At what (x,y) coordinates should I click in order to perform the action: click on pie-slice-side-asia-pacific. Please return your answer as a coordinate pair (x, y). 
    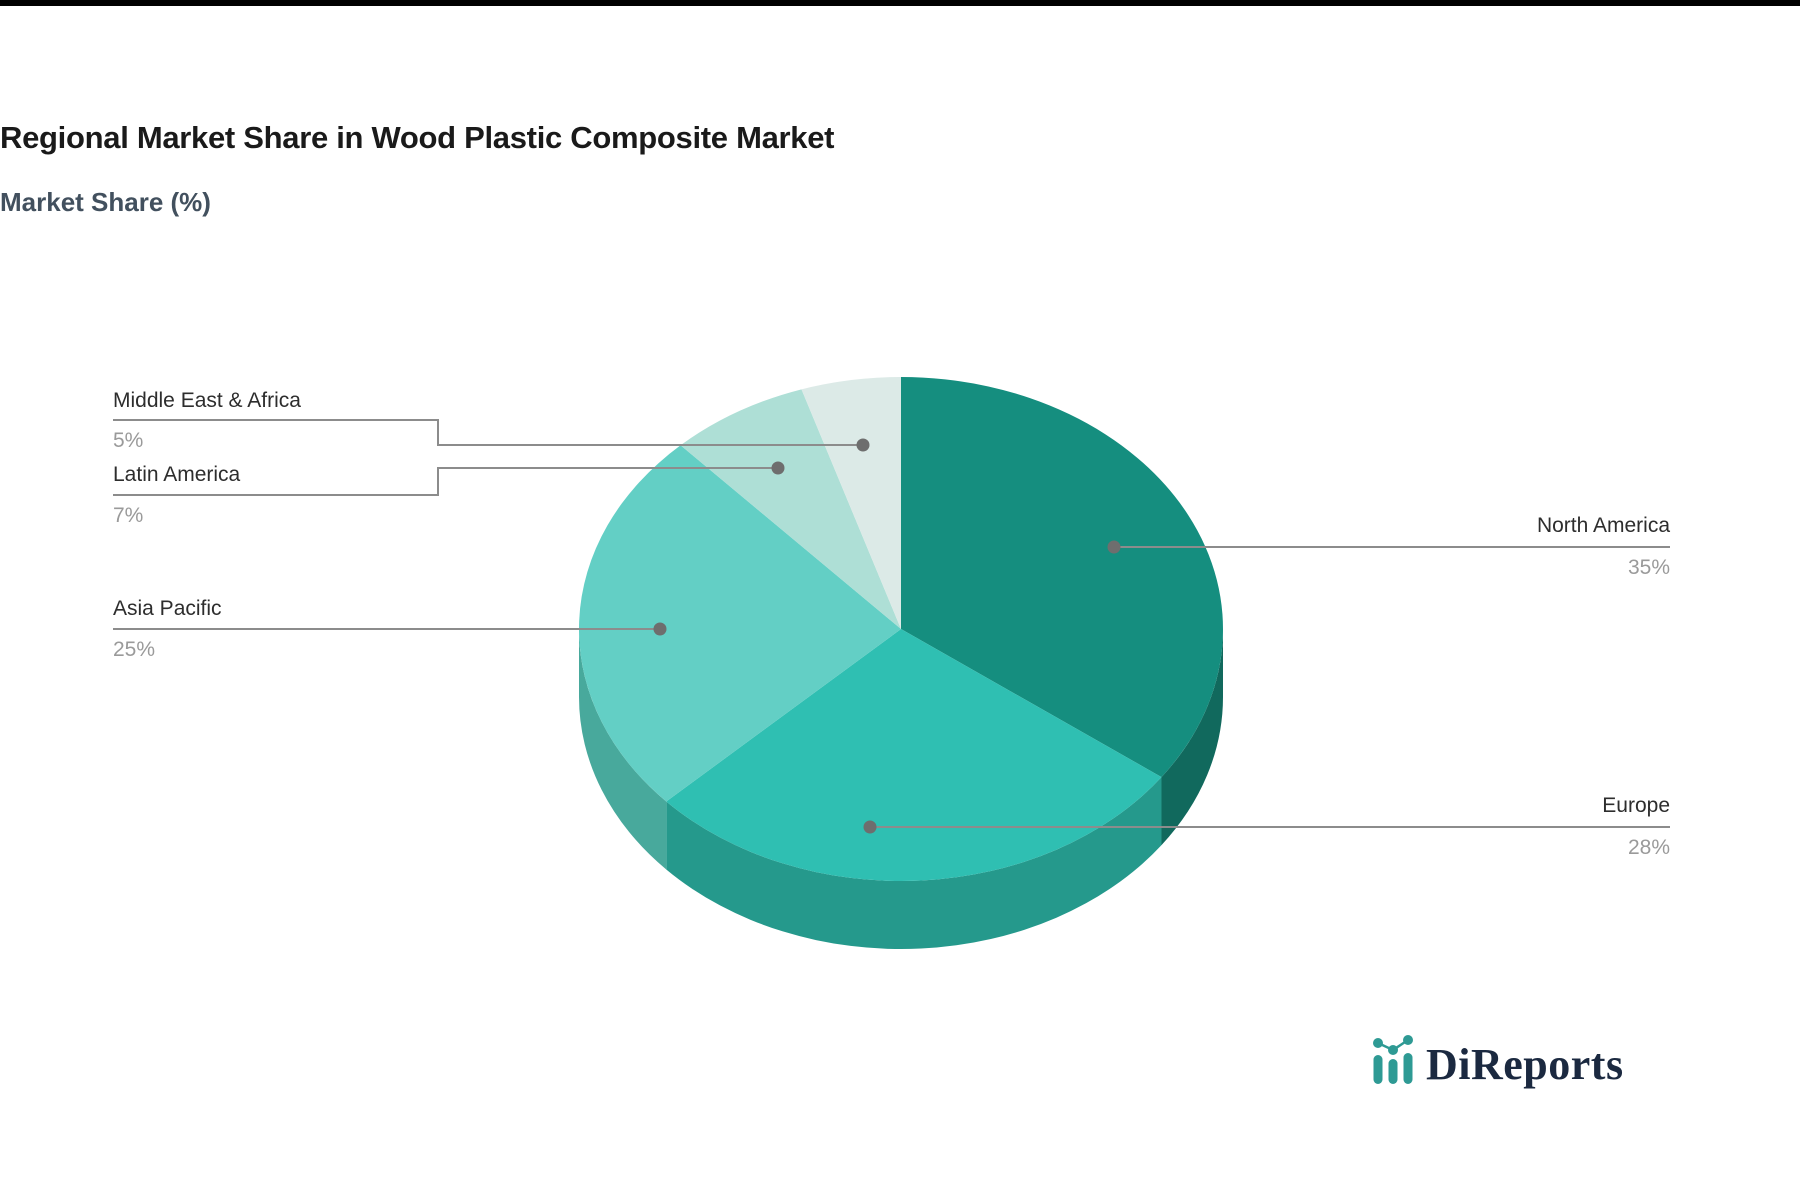
    Looking at the image, I should click on (622, 749).